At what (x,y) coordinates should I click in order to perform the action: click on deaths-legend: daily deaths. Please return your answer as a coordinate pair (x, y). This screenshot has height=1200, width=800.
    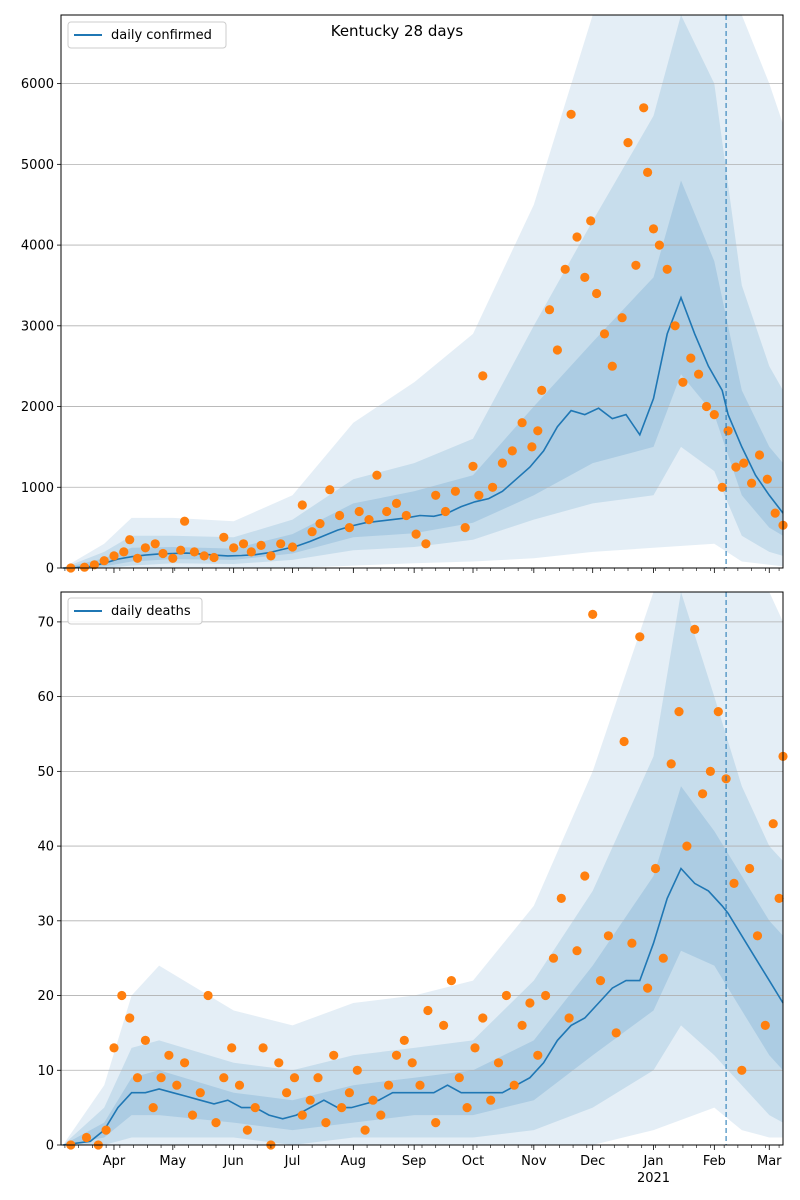
    Looking at the image, I should click on (135, 611).